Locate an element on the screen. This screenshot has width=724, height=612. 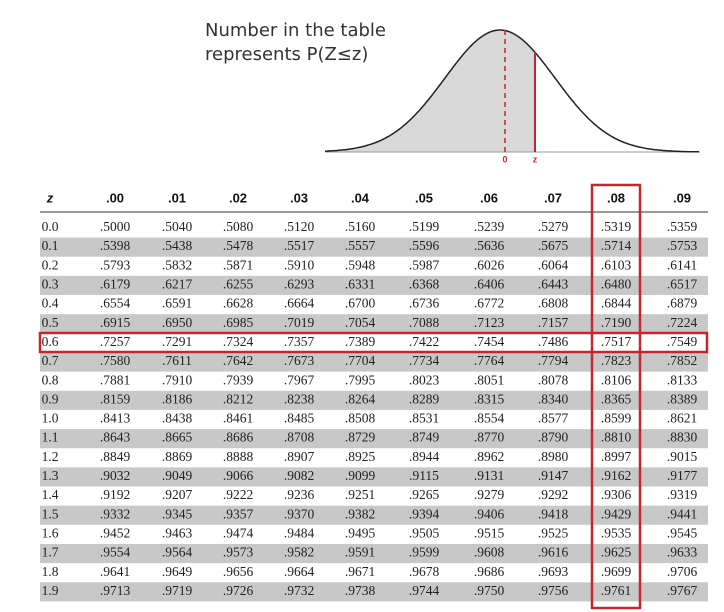
table-cell: .8599 is located at coordinates (616, 418).